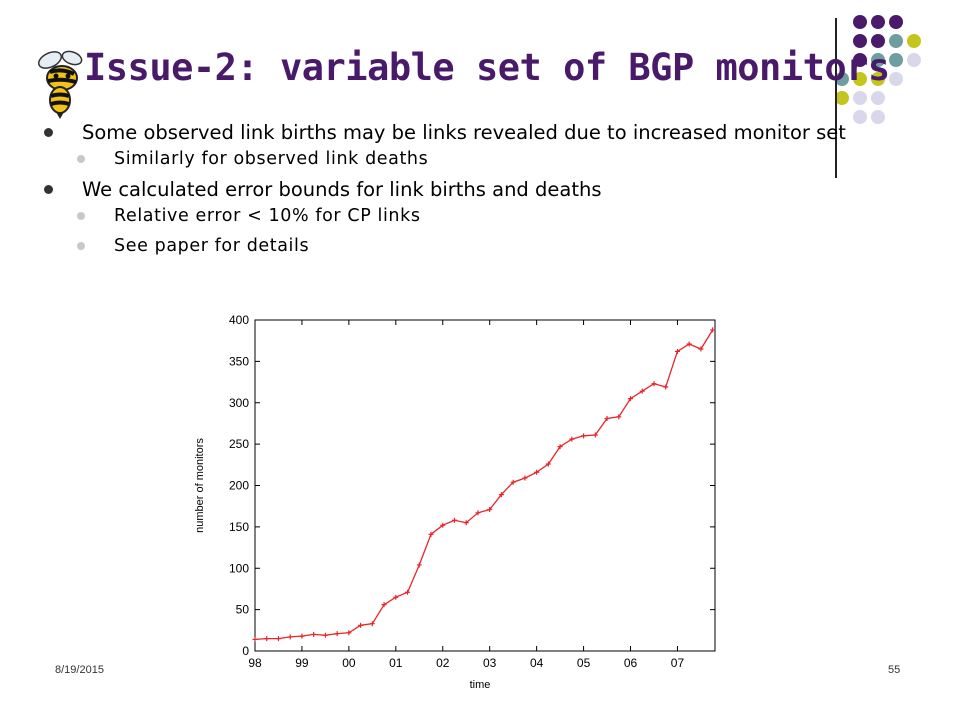  What do you see at coordinates (302, 663) in the screenshot?
I see `x-tick-label: 99` at bounding box center [302, 663].